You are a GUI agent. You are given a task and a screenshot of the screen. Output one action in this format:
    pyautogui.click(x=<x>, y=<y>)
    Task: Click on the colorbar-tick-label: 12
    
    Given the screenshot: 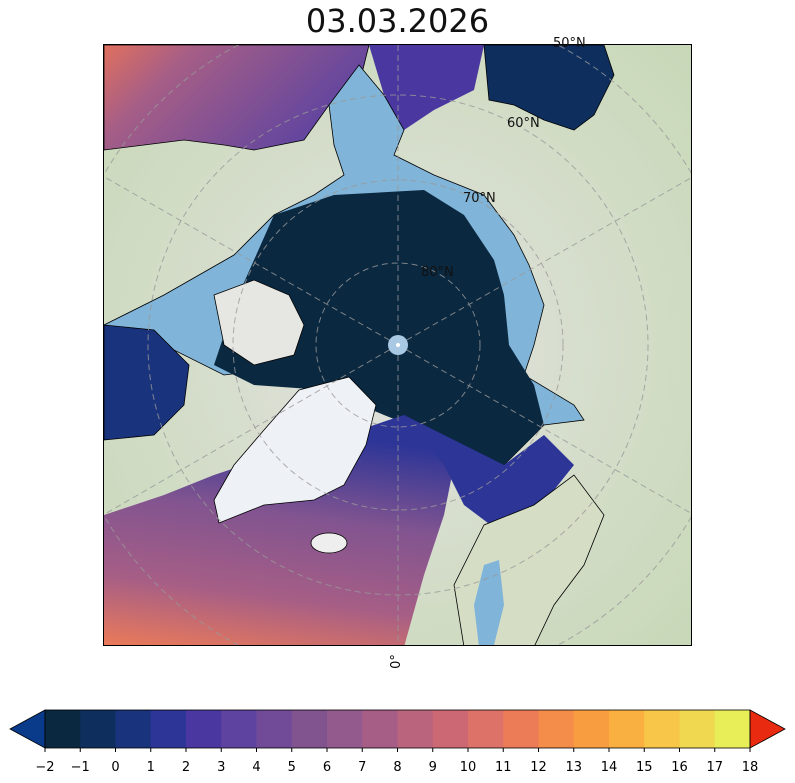 What is the action you would take?
    pyautogui.click(x=538, y=767)
    